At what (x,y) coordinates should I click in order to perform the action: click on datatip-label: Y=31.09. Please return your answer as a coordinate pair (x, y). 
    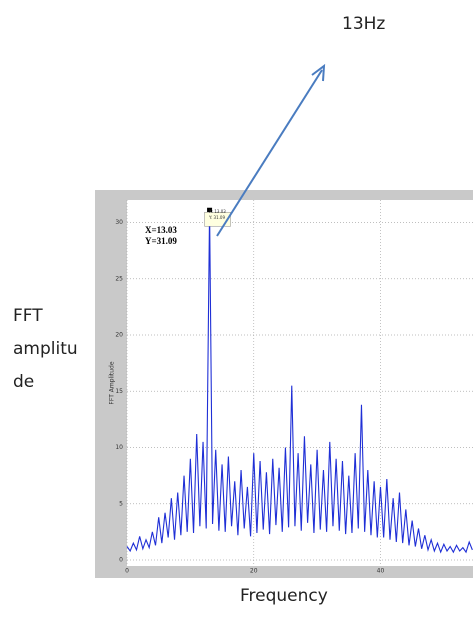
    Looking at the image, I should click on (161, 241).